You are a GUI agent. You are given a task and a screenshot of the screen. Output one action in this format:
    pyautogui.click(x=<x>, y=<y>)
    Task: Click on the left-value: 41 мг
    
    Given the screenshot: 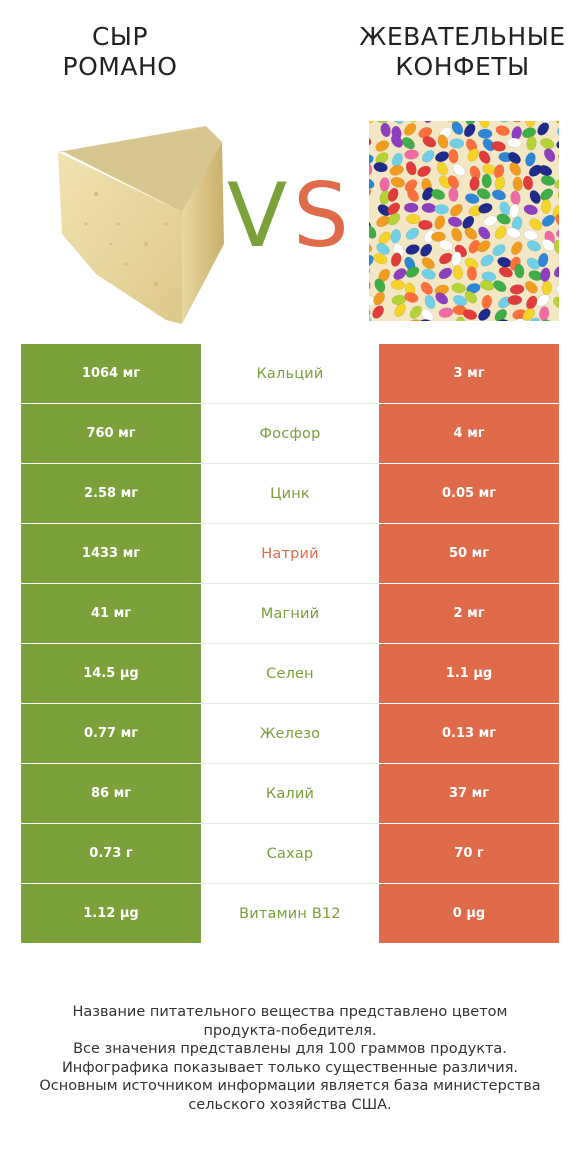 What is the action you would take?
    pyautogui.click(x=111, y=614)
    